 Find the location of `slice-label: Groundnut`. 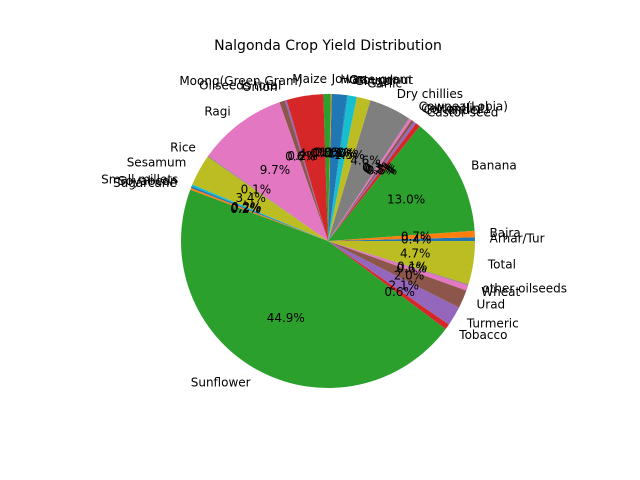

slice-label: Groundnut is located at coordinates (381, 80).